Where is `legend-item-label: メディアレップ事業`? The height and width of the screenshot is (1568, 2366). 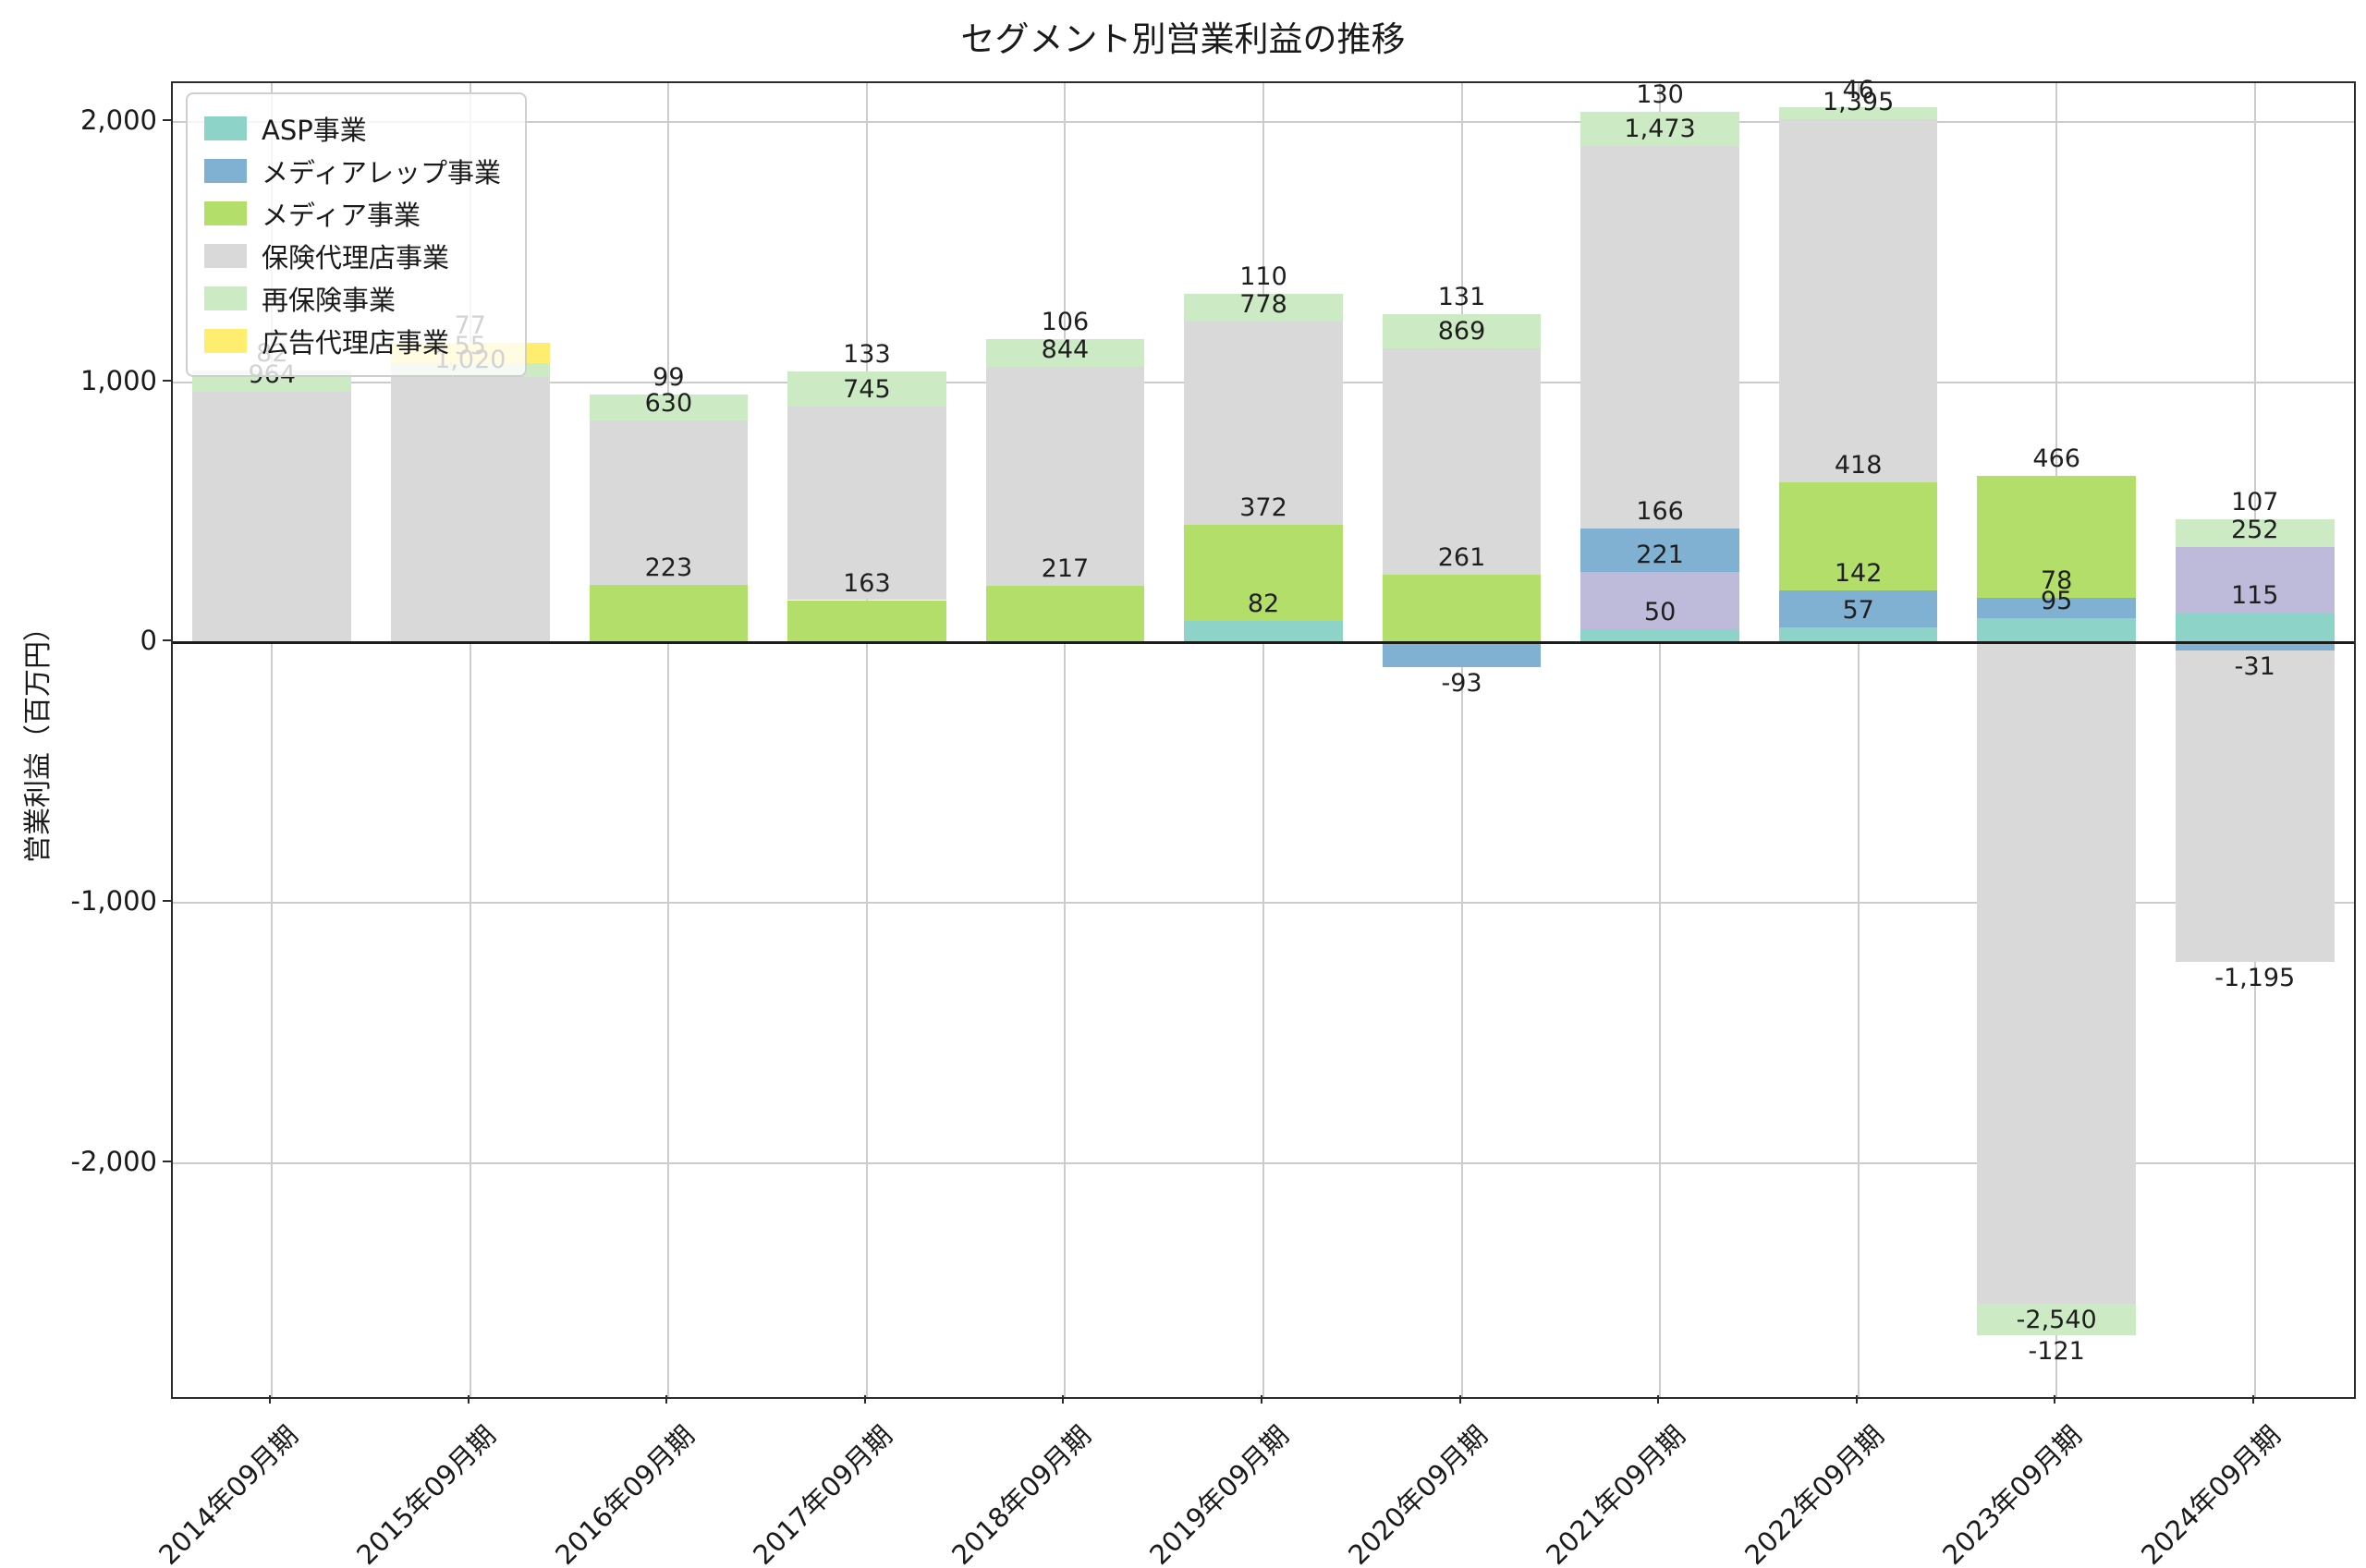
legend-item-label: メディアレップ事業 is located at coordinates (381, 172).